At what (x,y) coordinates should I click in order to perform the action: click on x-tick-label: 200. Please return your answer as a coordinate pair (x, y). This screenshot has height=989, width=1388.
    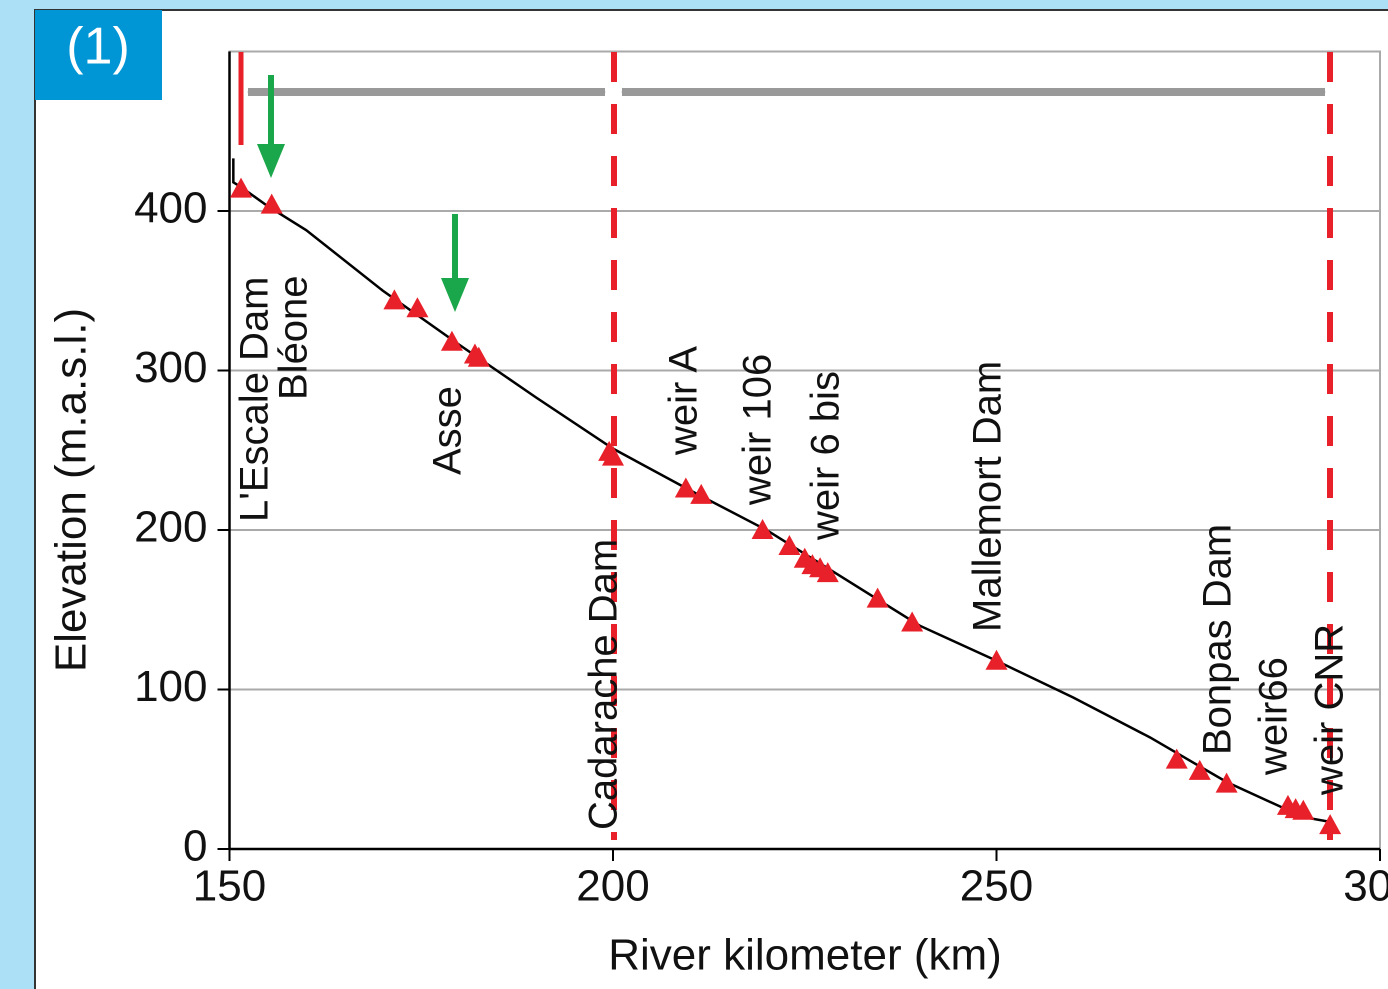
    Looking at the image, I should click on (612, 886).